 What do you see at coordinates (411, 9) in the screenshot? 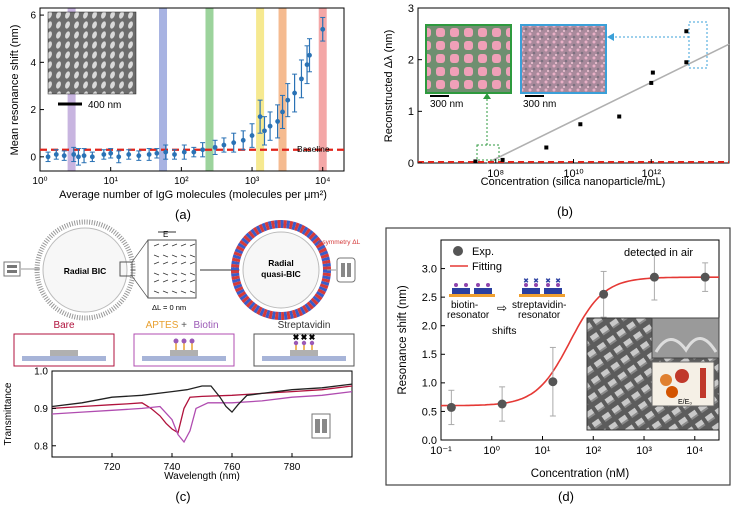
I see `panel-b-y-tick-label: 3` at bounding box center [411, 9].